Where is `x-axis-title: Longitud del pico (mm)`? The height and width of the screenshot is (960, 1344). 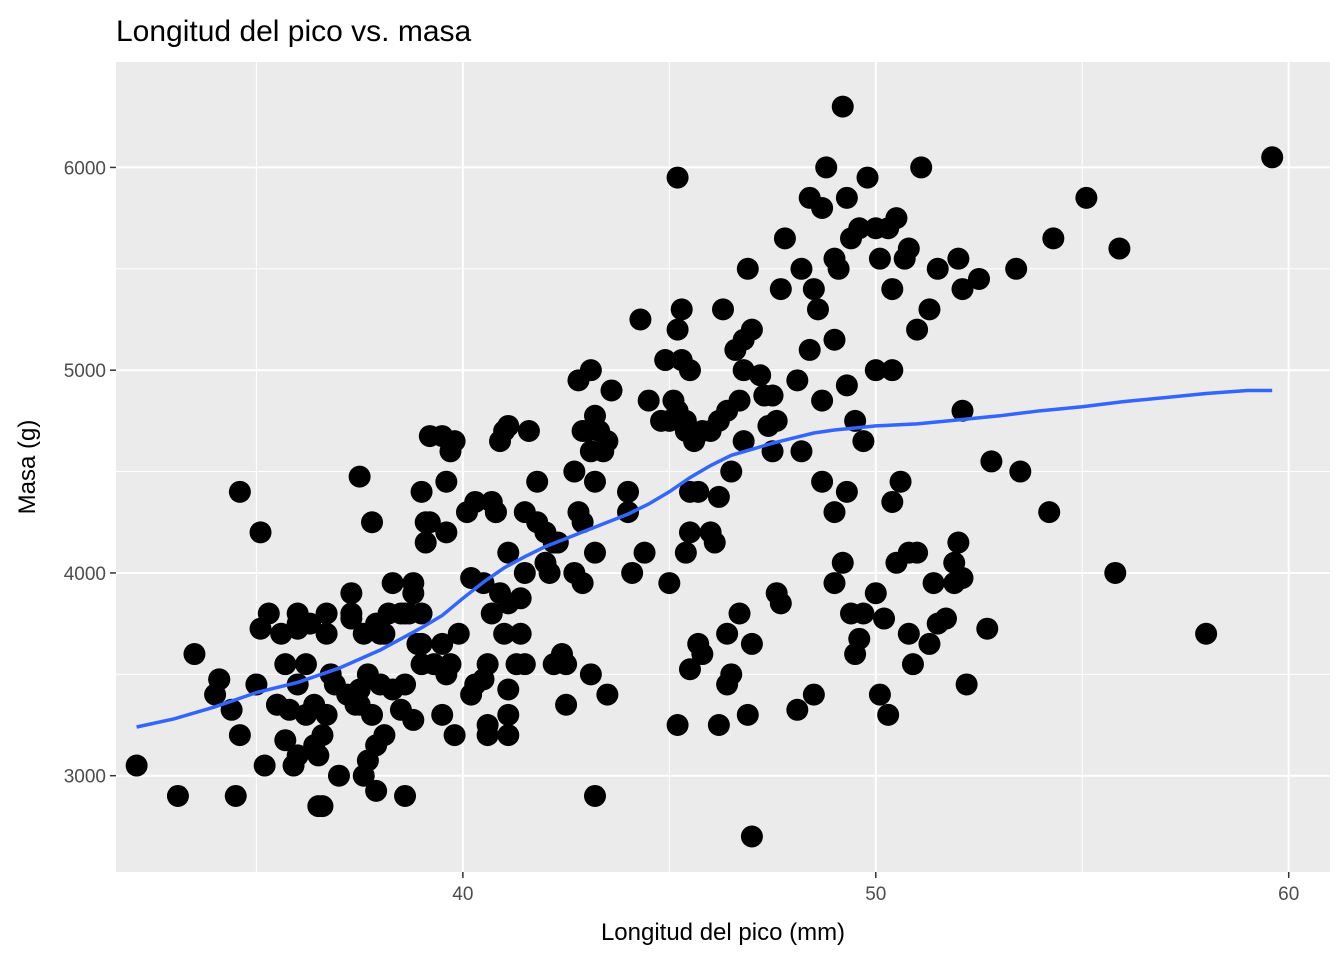 x-axis-title: Longitud del pico (mm) is located at coordinates (723, 932).